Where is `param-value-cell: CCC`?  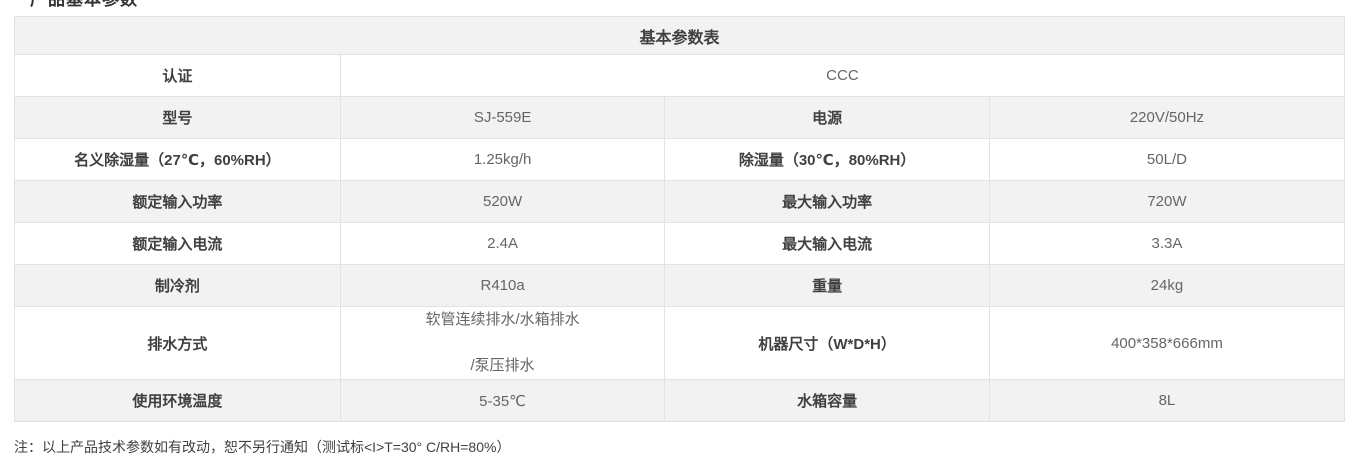 param-value-cell: CCC is located at coordinates (842, 75).